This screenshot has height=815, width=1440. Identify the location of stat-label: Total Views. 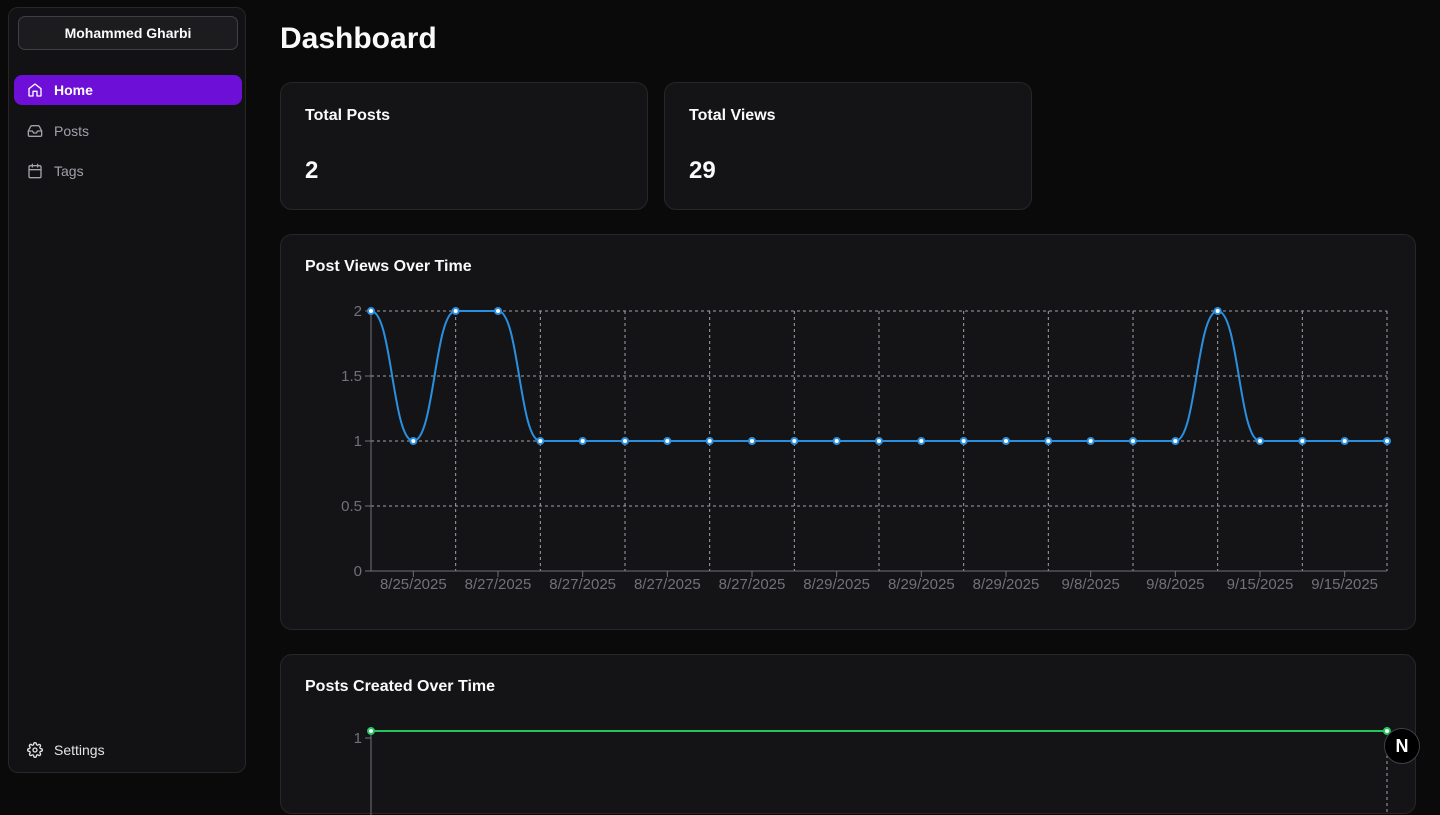
(732, 115).